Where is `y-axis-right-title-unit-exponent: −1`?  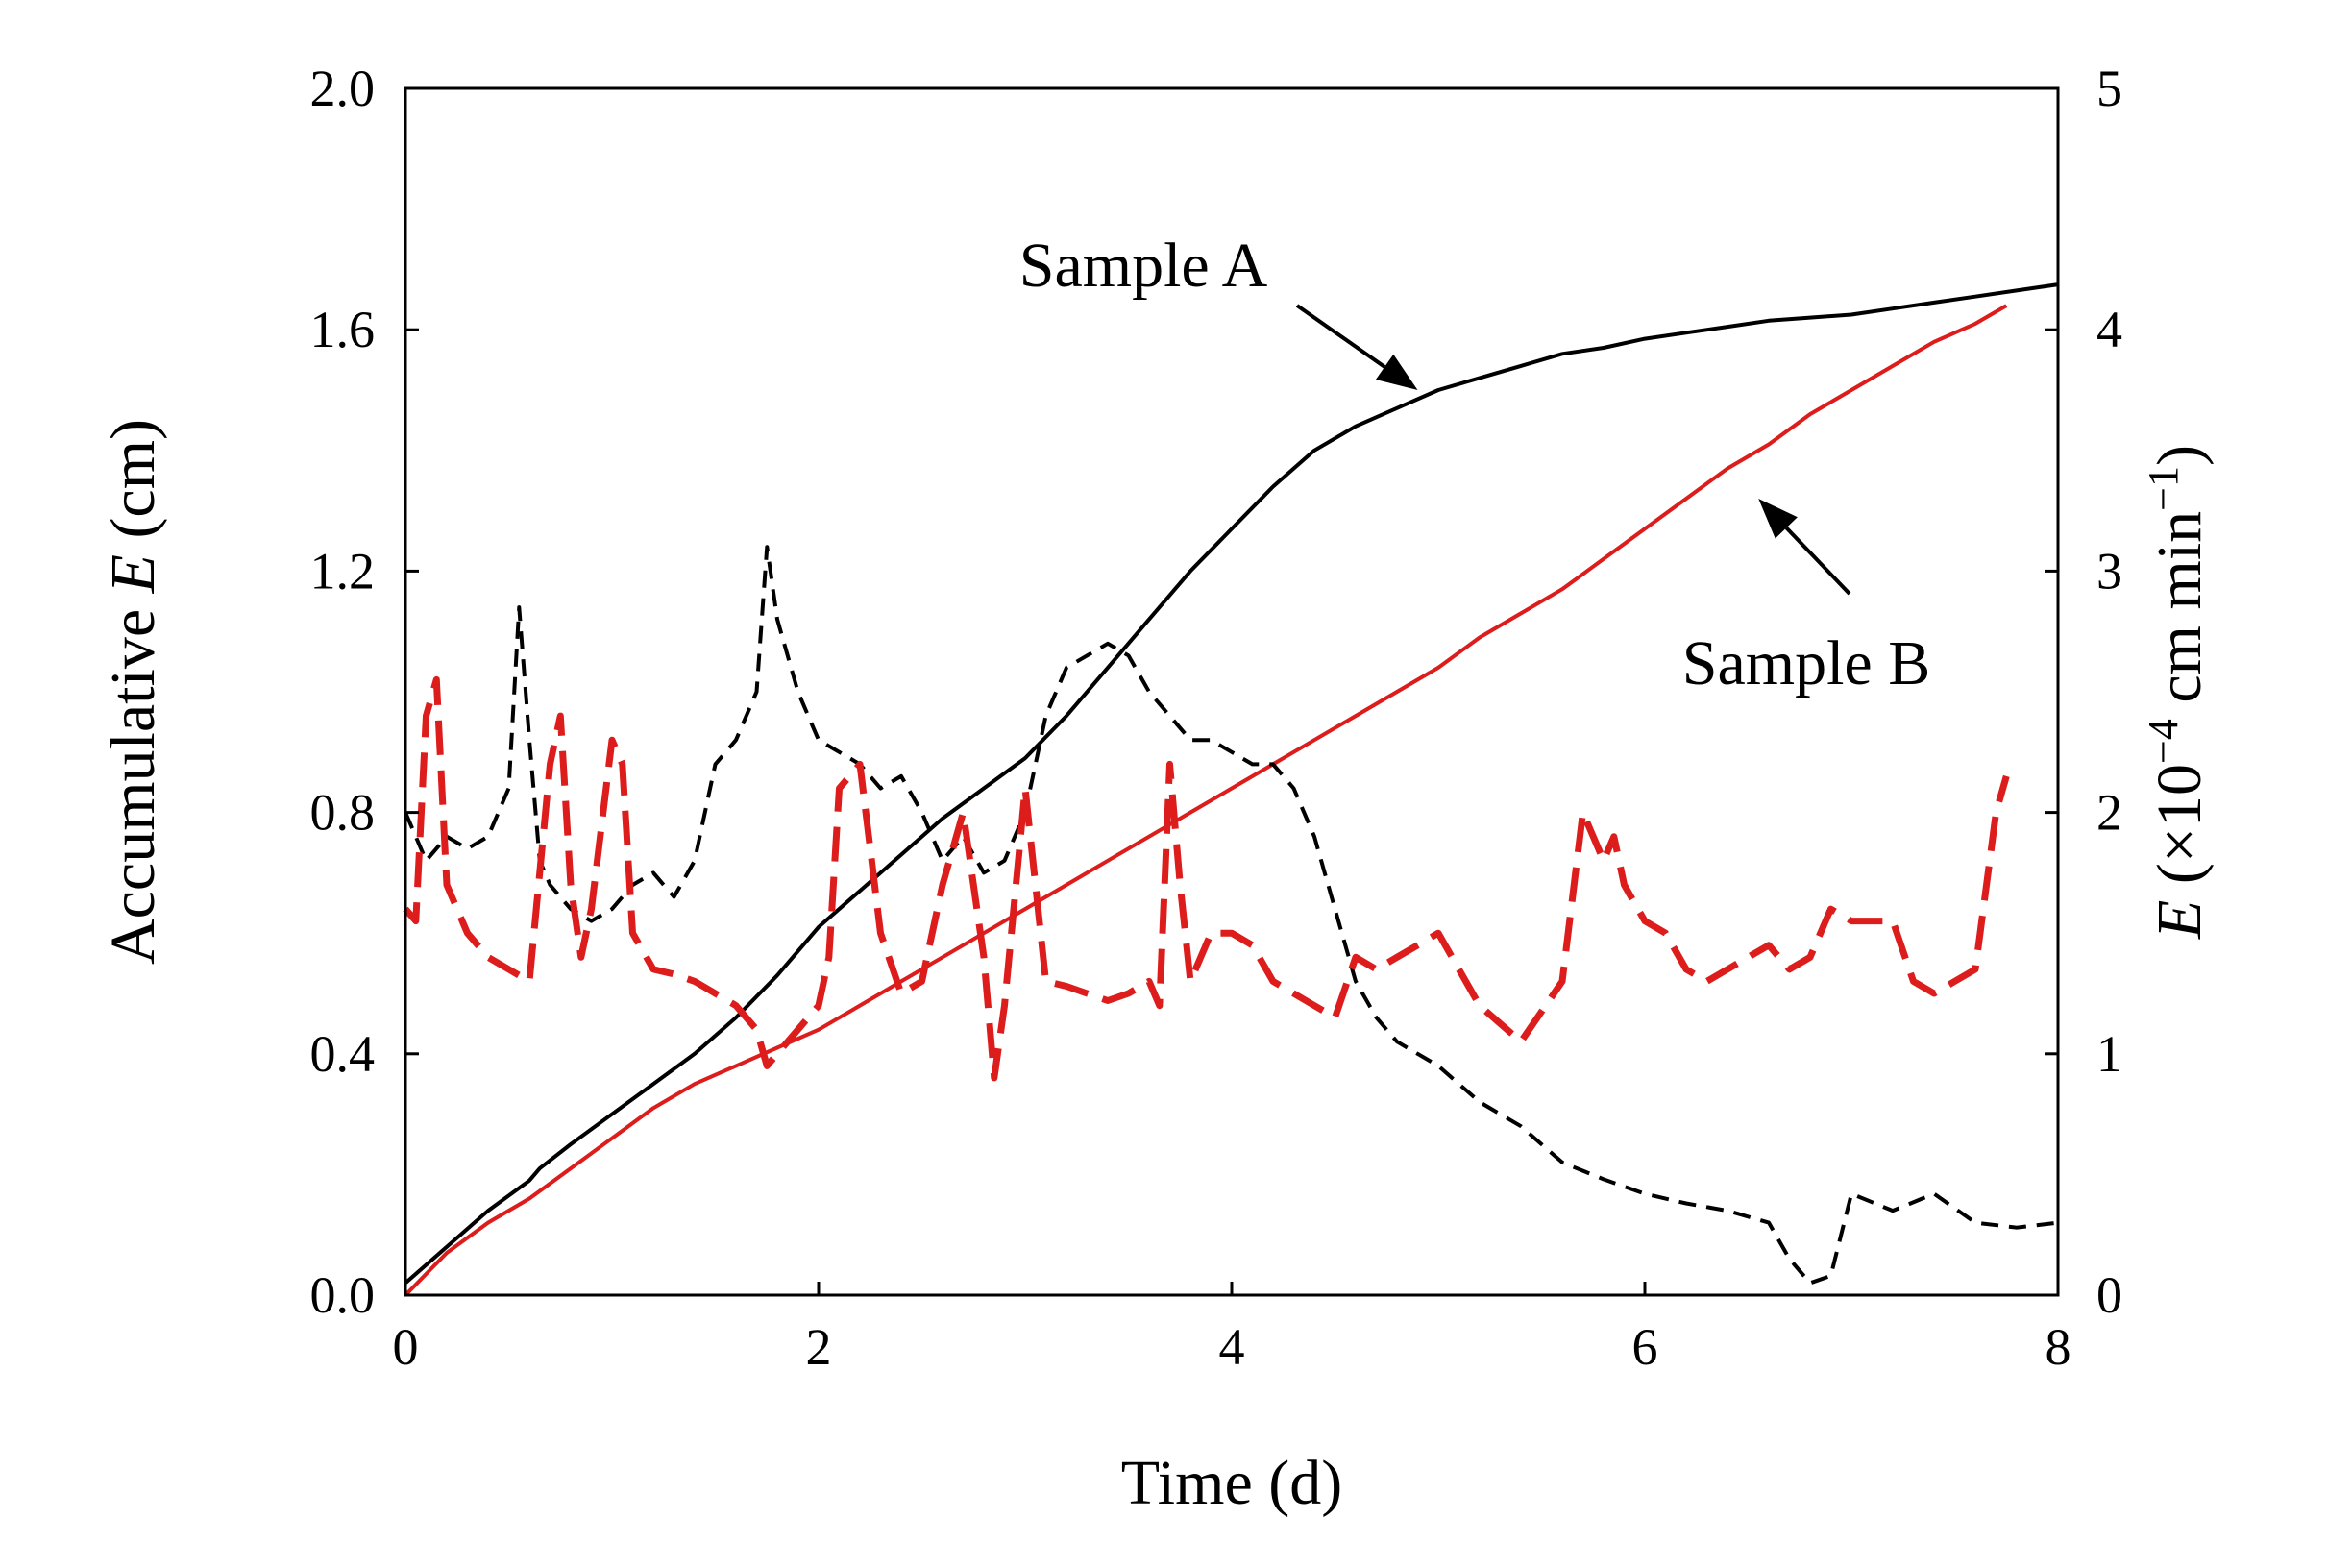 y-axis-right-title-unit-exponent: −1 is located at coordinates (2163, 488).